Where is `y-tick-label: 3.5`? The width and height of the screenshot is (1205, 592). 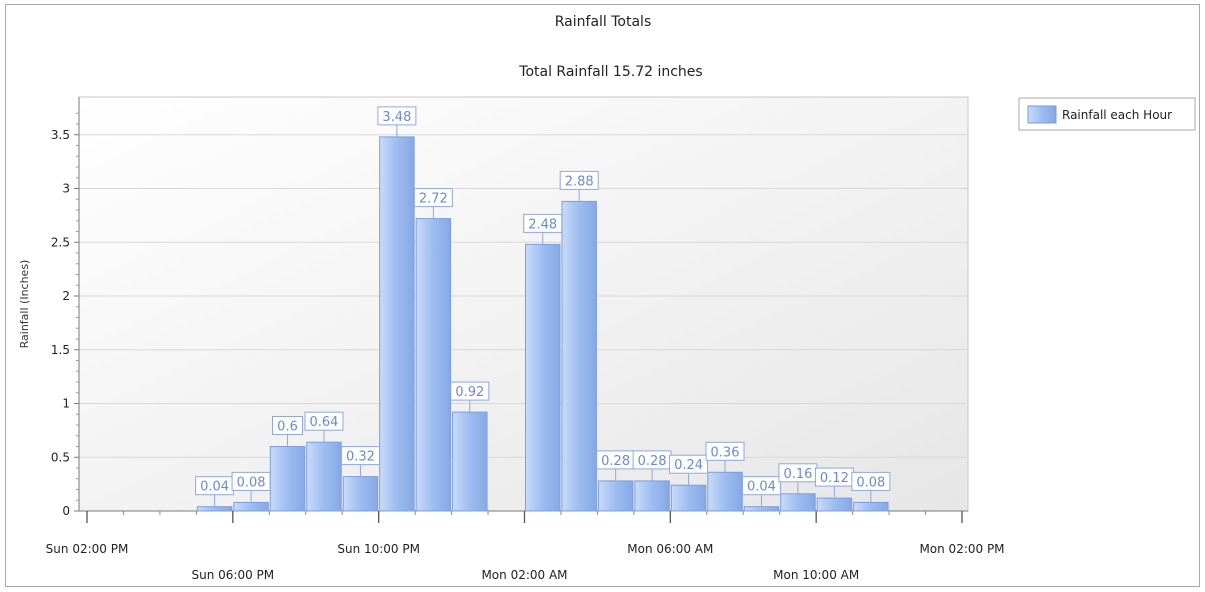 y-tick-label: 3.5 is located at coordinates (60, 135).